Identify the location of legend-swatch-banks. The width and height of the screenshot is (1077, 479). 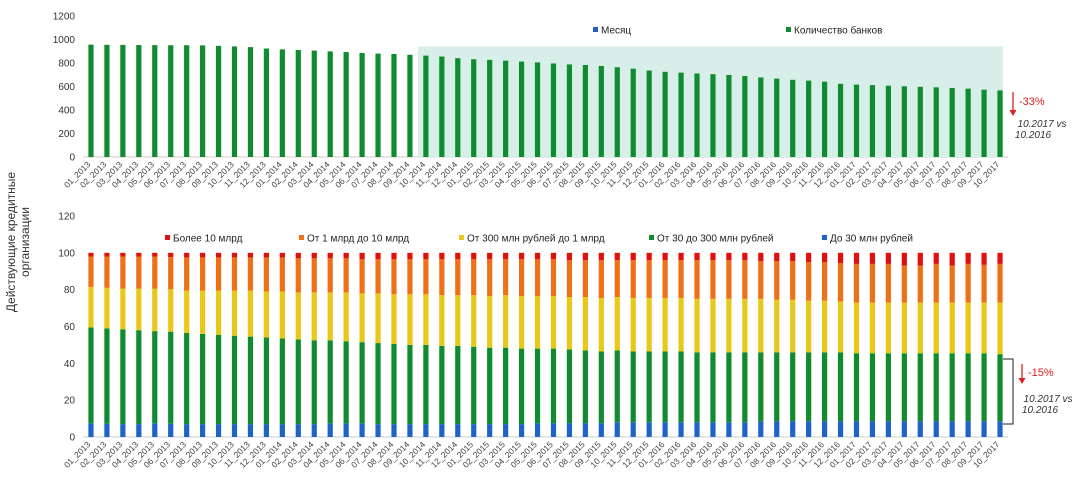
(788, 29).